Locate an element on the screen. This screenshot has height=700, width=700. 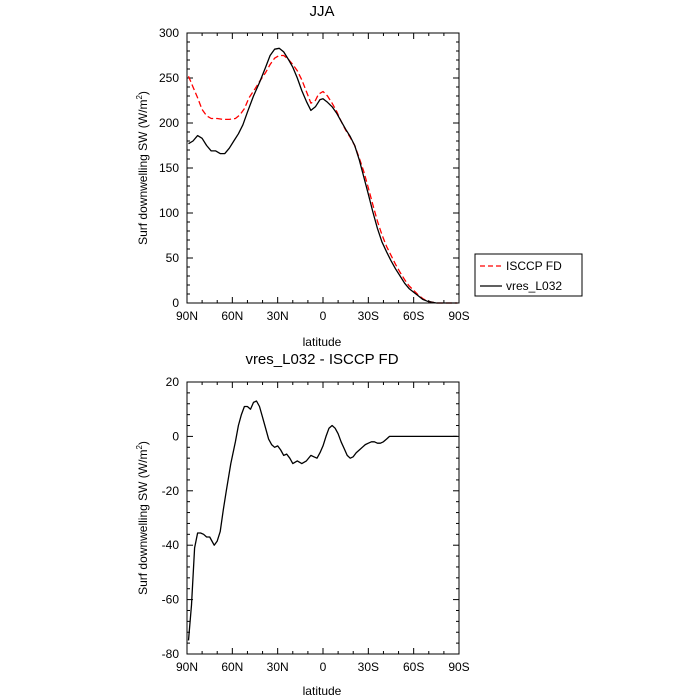
top-y-axis-label-close: ) is located at coordinates (143, 93).